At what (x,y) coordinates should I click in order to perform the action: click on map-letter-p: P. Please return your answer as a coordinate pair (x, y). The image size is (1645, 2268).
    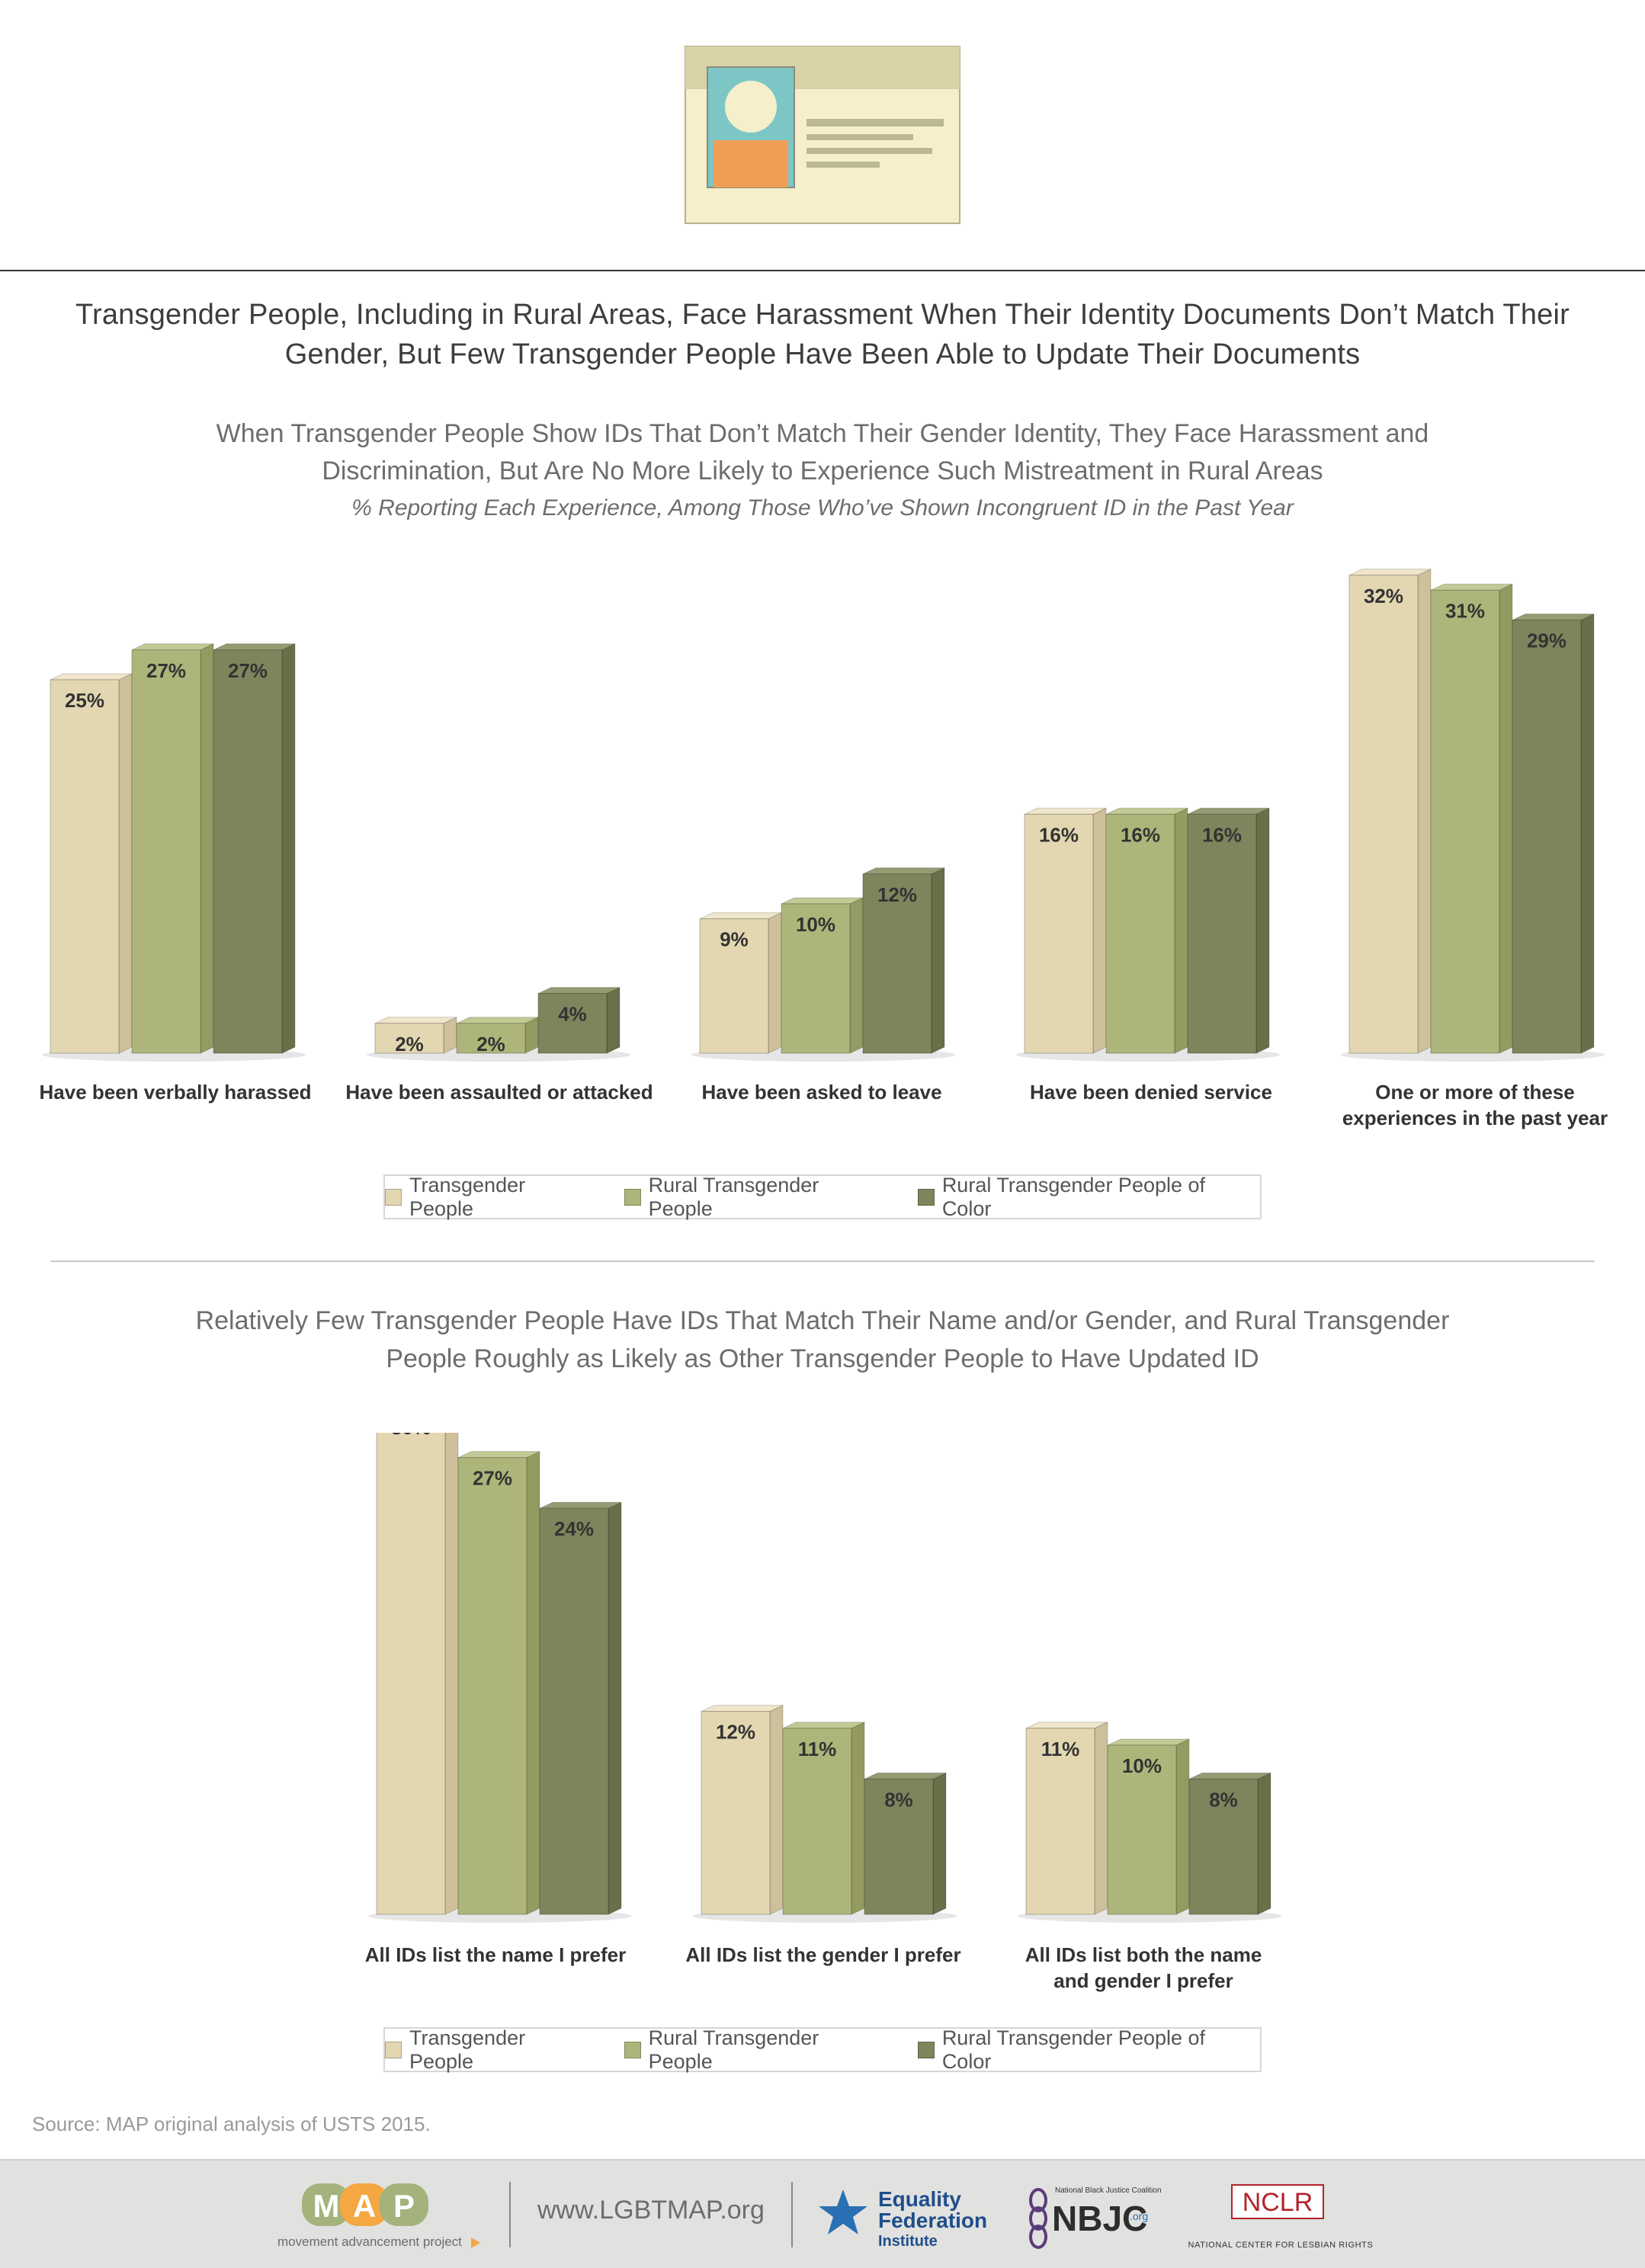
    Looking at the image, I should click on (404, 2206).